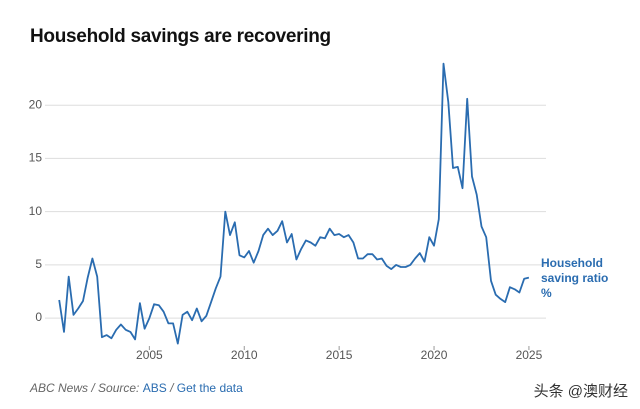 The height and width of the screenshot is (409, 640). Describe the element at coordinates (154, 388) in the screenshot. I see `source-link: ABS` at that location.